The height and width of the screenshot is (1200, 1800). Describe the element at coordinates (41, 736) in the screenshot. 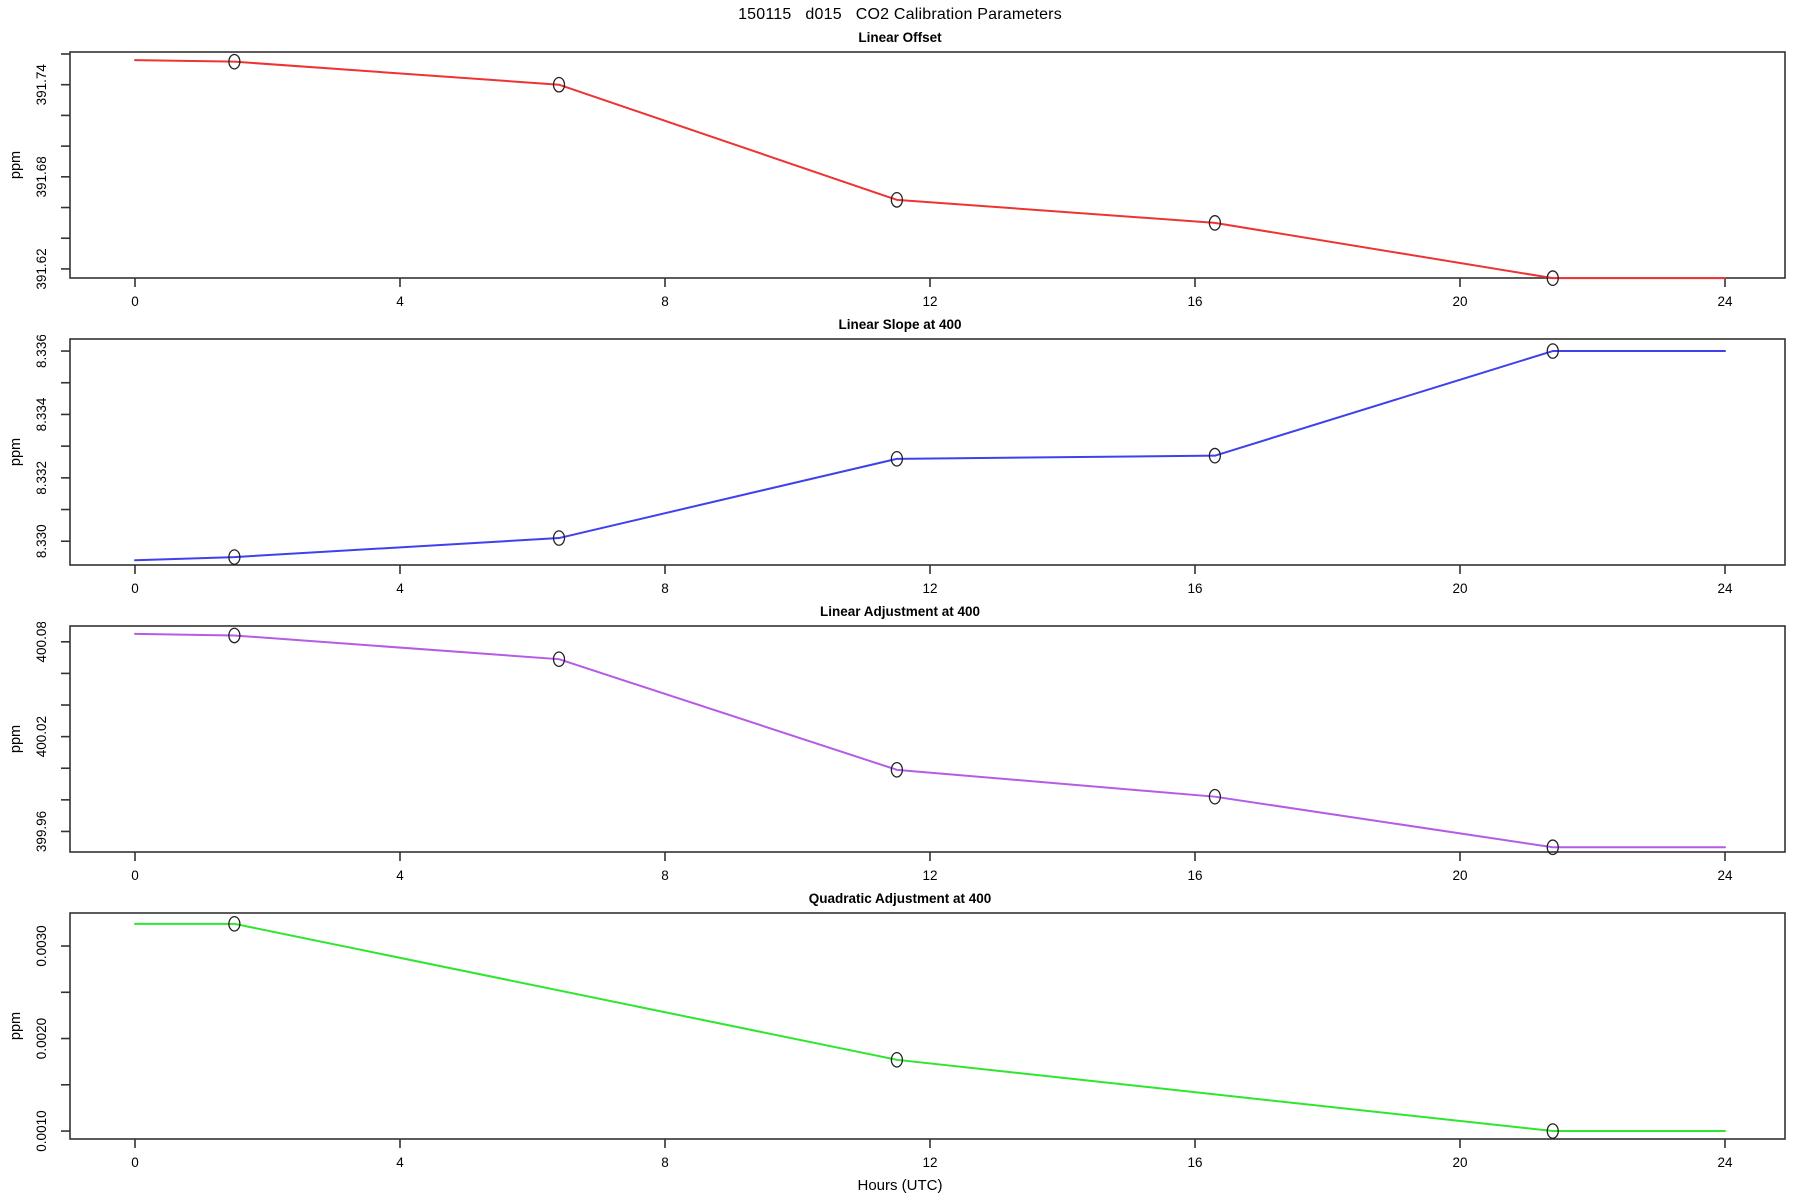

I see `y-tick-label: 400.02` at that location.